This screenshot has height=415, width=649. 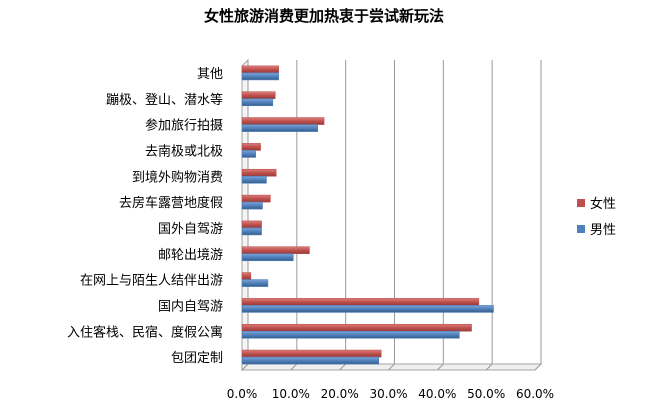 What do you see at coordinates (190, 306) in the screenshot?
I see `category-label: 国内自驾游` at bounding box center [190, 306].